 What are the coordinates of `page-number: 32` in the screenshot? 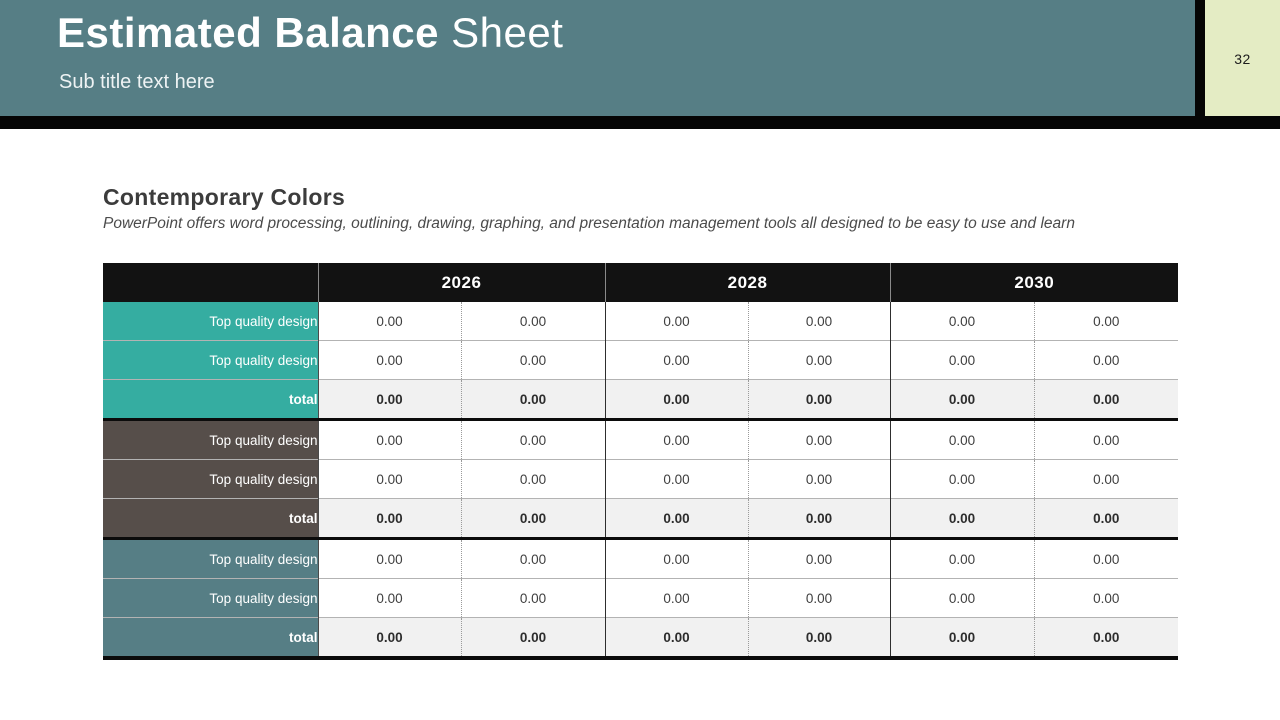 It's located at (1242, 59).